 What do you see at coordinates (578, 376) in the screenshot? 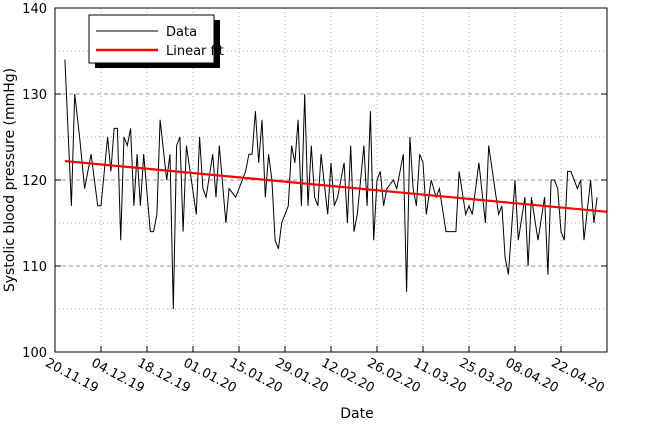
I see `x-tick-label: 22.04.20` at bounding box center [578, 376].